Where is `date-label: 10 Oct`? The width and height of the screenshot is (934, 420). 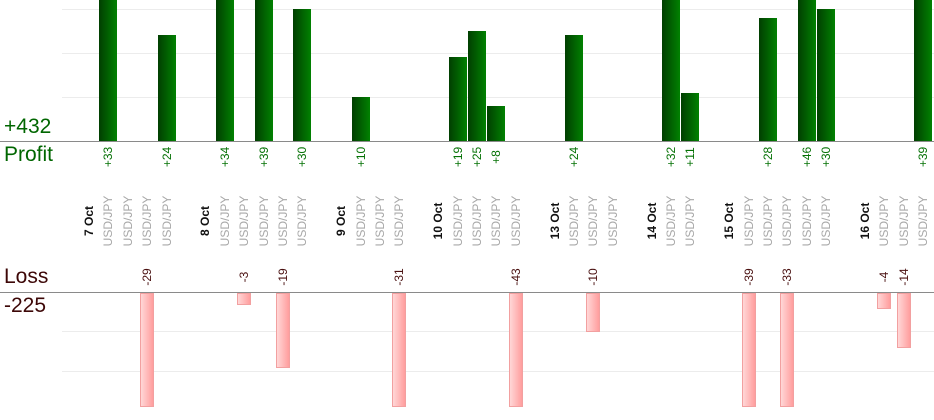 date-label: 10 Oct is located at coordinates (438, 221).